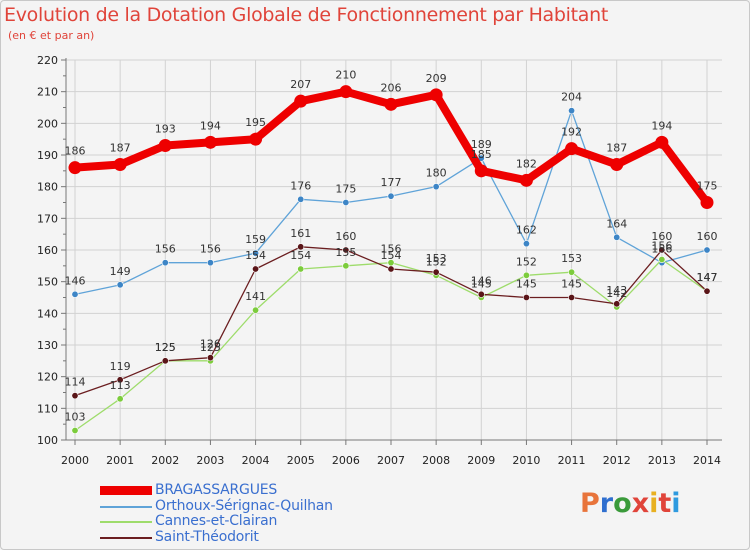 The height and width of the screenshot is (550, 750). Describe the element at coordinates (75, 460) in the screenshot. I see `x-tick-label: 2000` at that location.